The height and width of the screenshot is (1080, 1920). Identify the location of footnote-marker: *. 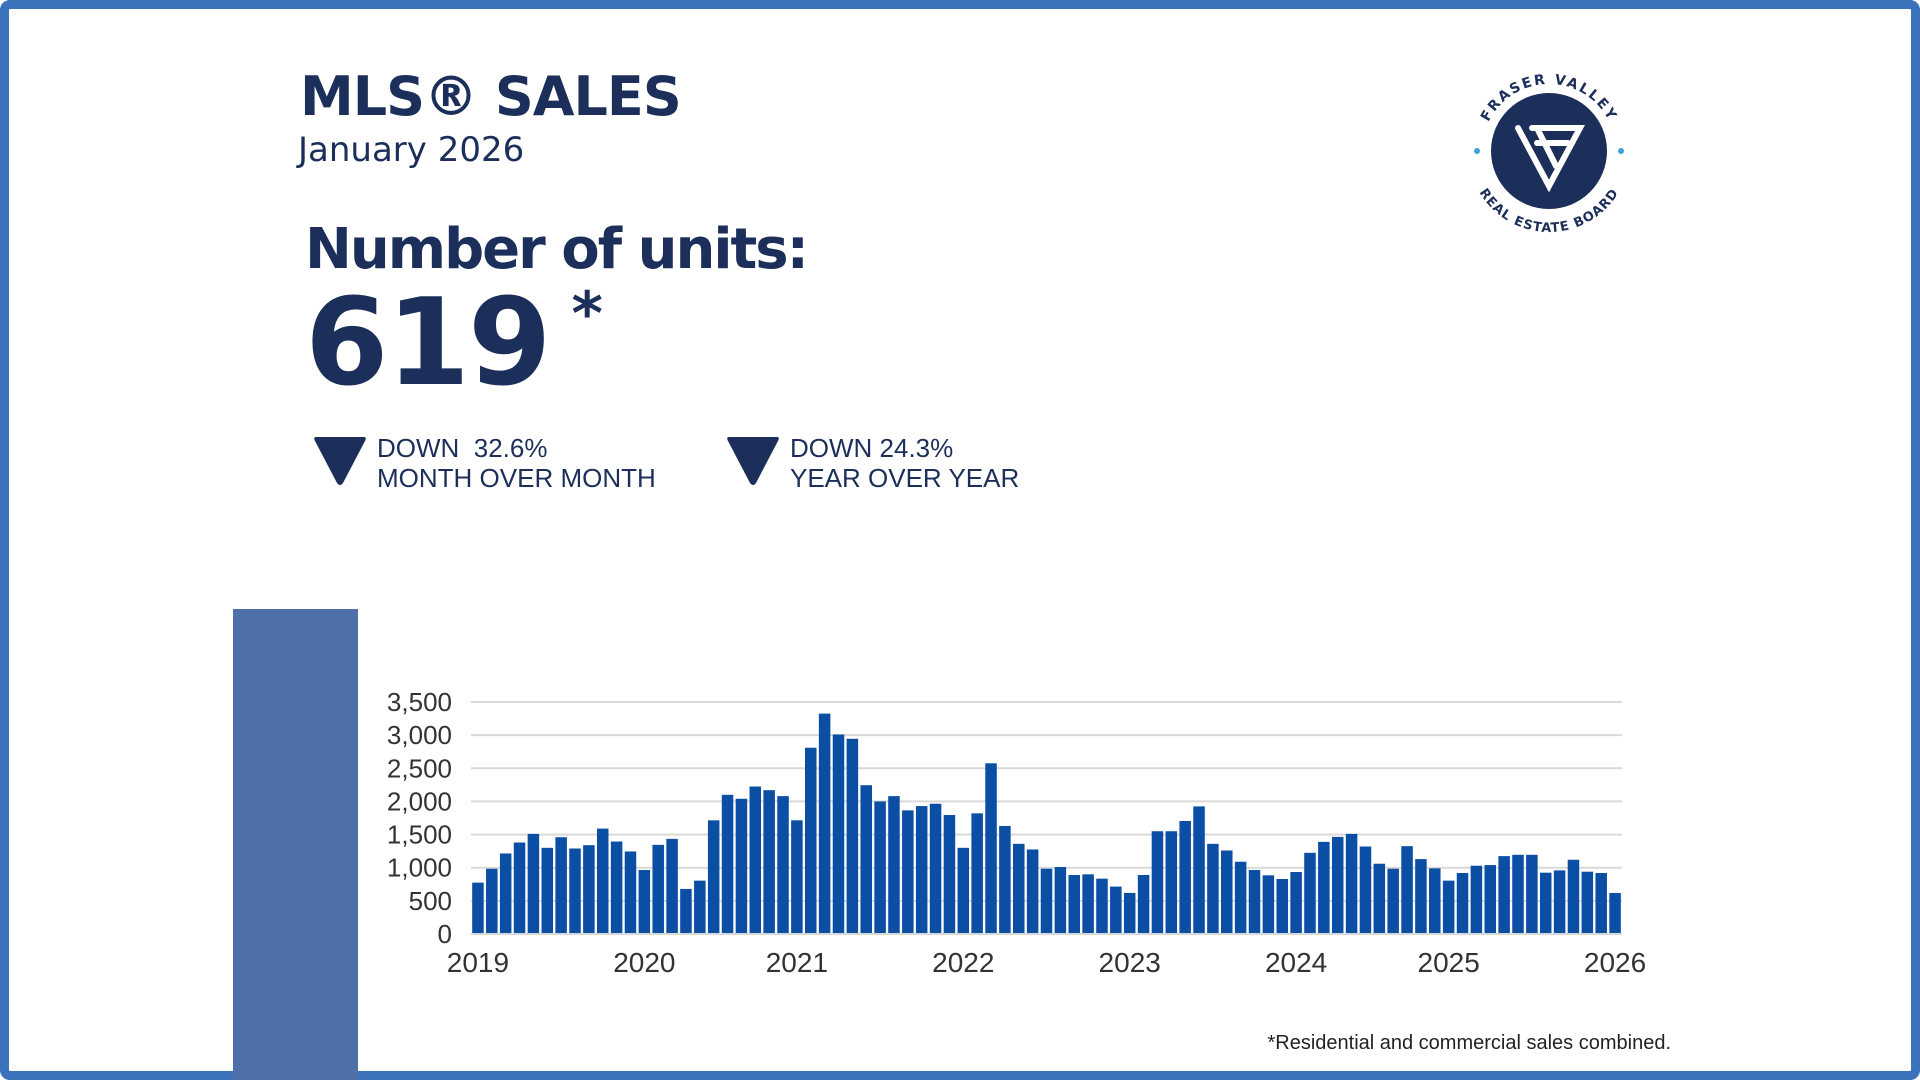
(587, 314).